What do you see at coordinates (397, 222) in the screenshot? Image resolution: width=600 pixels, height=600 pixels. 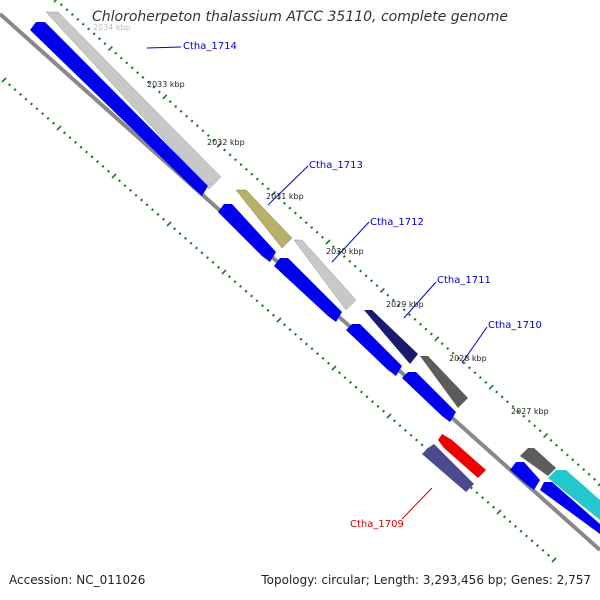 I see `gene-label: Ctha_1712` at bounding box center [397, 222].